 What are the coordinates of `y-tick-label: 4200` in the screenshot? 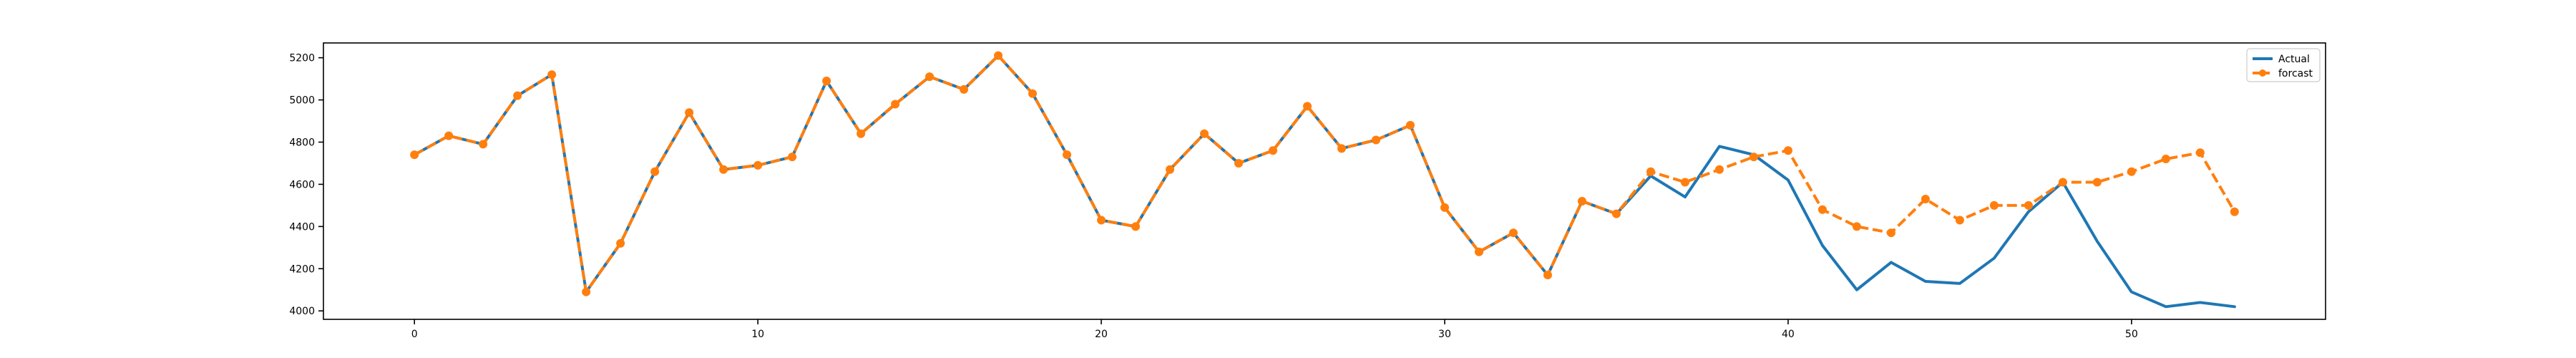 It's located at (302, 269).